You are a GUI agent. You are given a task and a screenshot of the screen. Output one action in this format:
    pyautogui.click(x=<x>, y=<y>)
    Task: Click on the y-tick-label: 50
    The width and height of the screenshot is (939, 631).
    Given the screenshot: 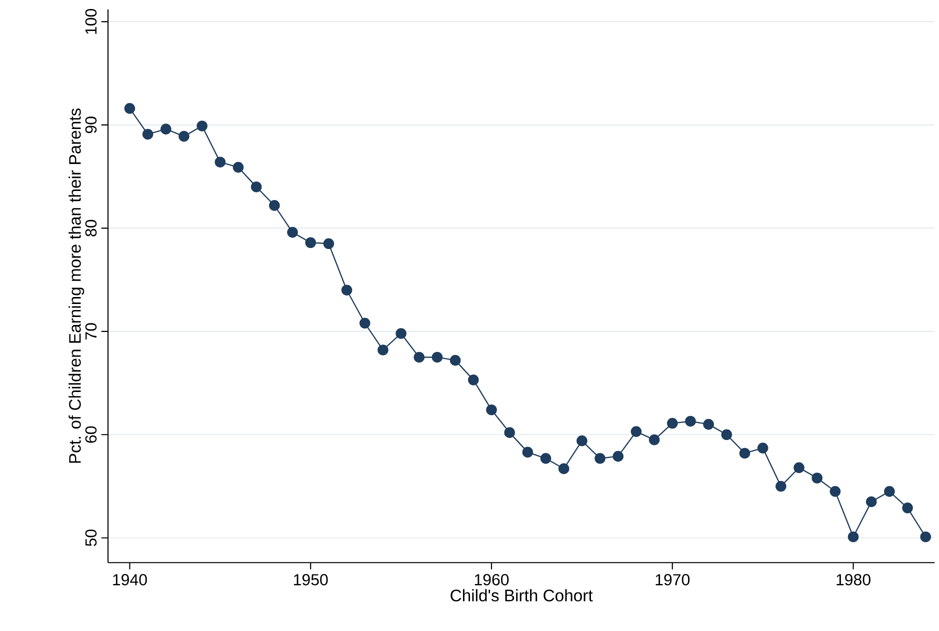 What is the action you would take?
    pyautogui.click(x=91, y=538)
    